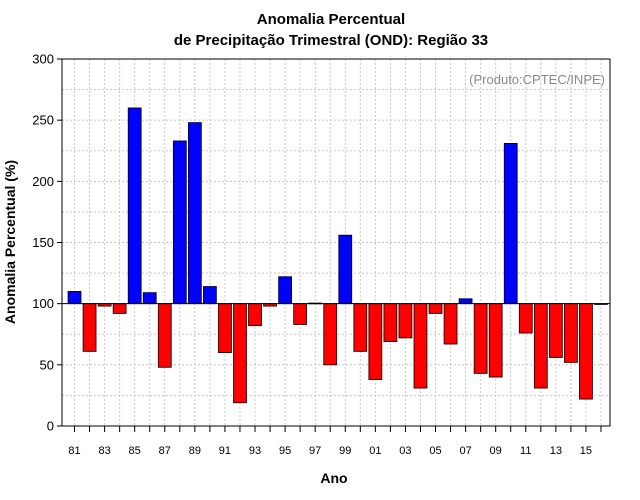 This screenshot has width=640, height=500. Describe the element at coordinates (225, 451) in the screenshot. I see `x-tick-label: 91` at that location.